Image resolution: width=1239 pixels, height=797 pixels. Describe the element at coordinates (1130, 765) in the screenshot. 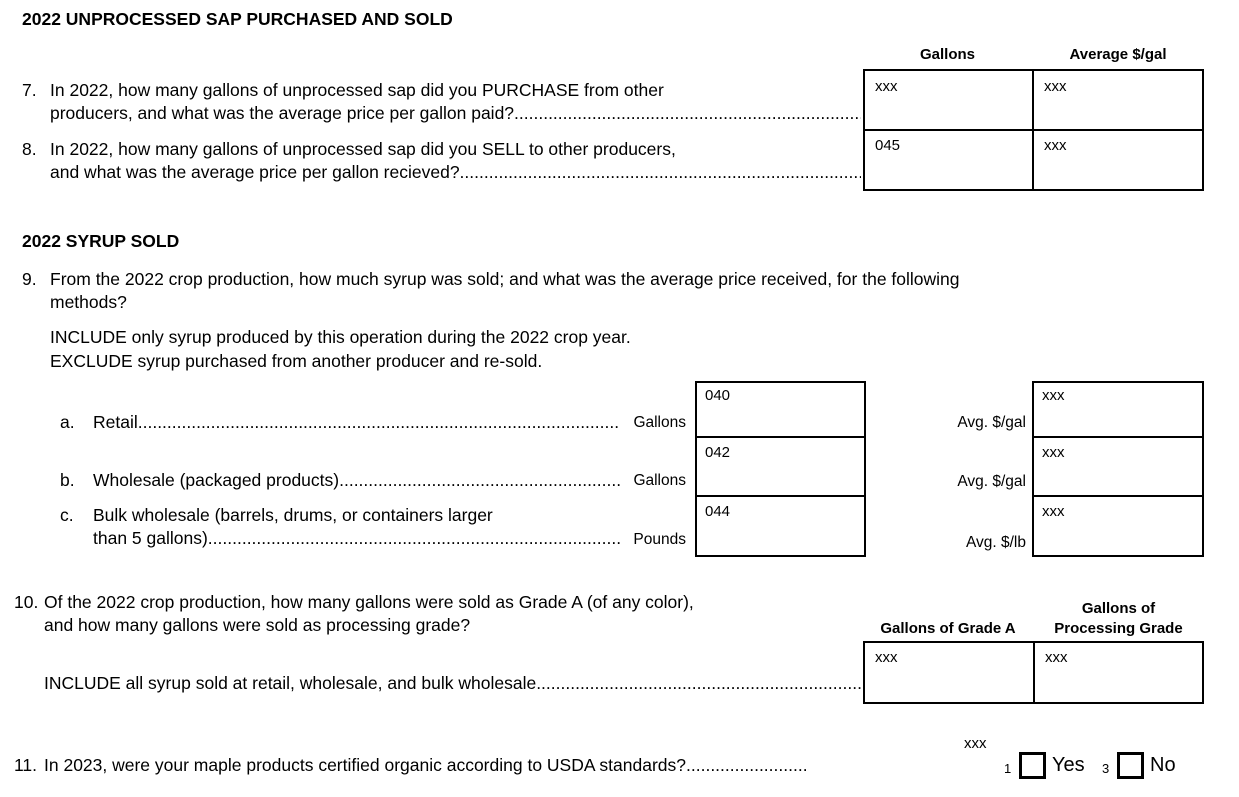

I see `q11-no-checkbox` at that location.